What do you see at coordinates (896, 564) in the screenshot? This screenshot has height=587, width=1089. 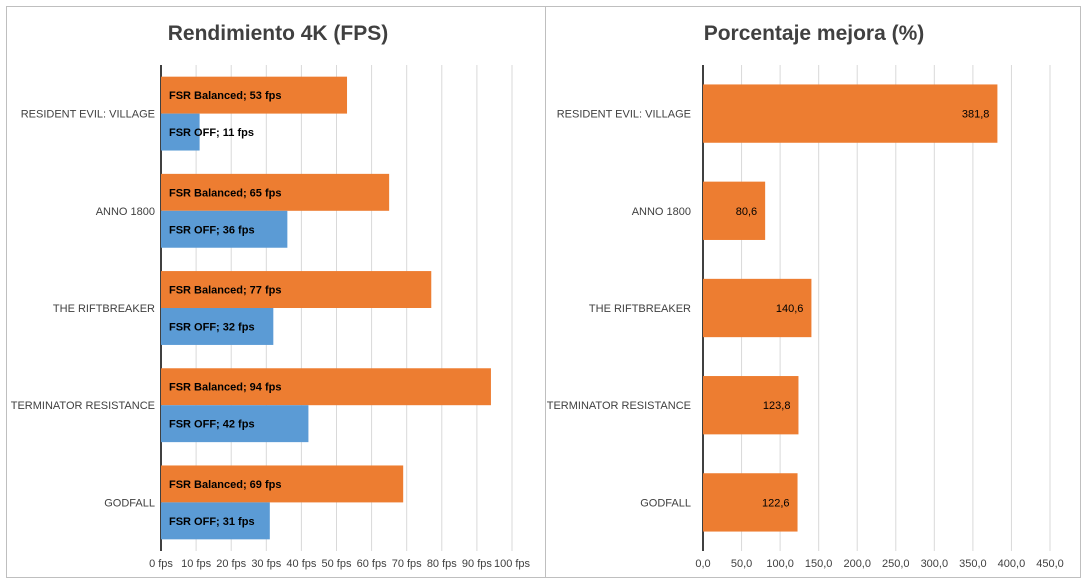 I see `x-tick-label: 250,0` at bounding box center [896, 564].